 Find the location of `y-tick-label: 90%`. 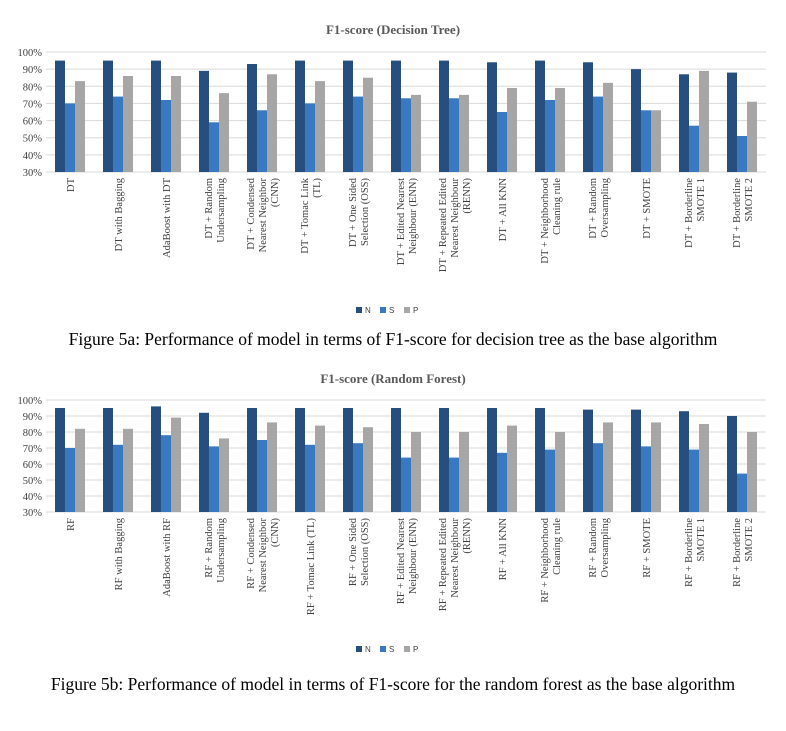

y-tick-label: 90% is located at coordinates (33, 417).